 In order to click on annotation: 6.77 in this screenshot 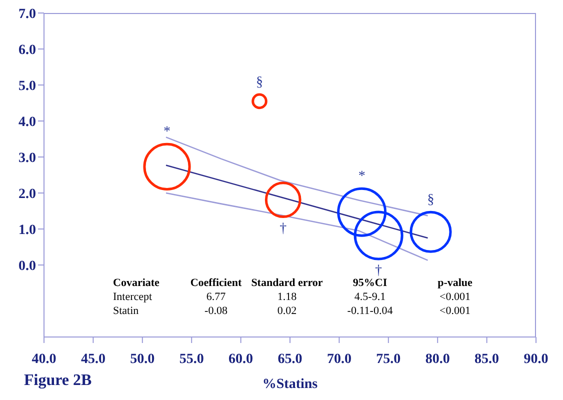, I will do `click(216, 297)`.